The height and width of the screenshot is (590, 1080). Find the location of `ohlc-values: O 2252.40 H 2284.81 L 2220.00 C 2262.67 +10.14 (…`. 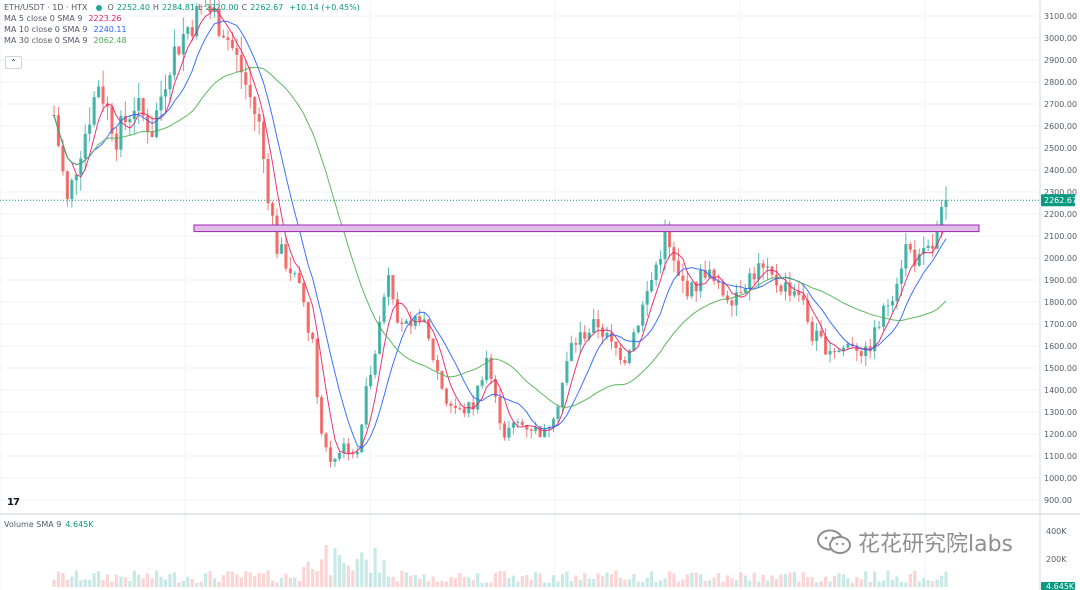

ohlc-values: O 2252.40 H 2284.81 L 2220.00 C 2262.67 +10.14 (… is located at coordinates (235, 7).